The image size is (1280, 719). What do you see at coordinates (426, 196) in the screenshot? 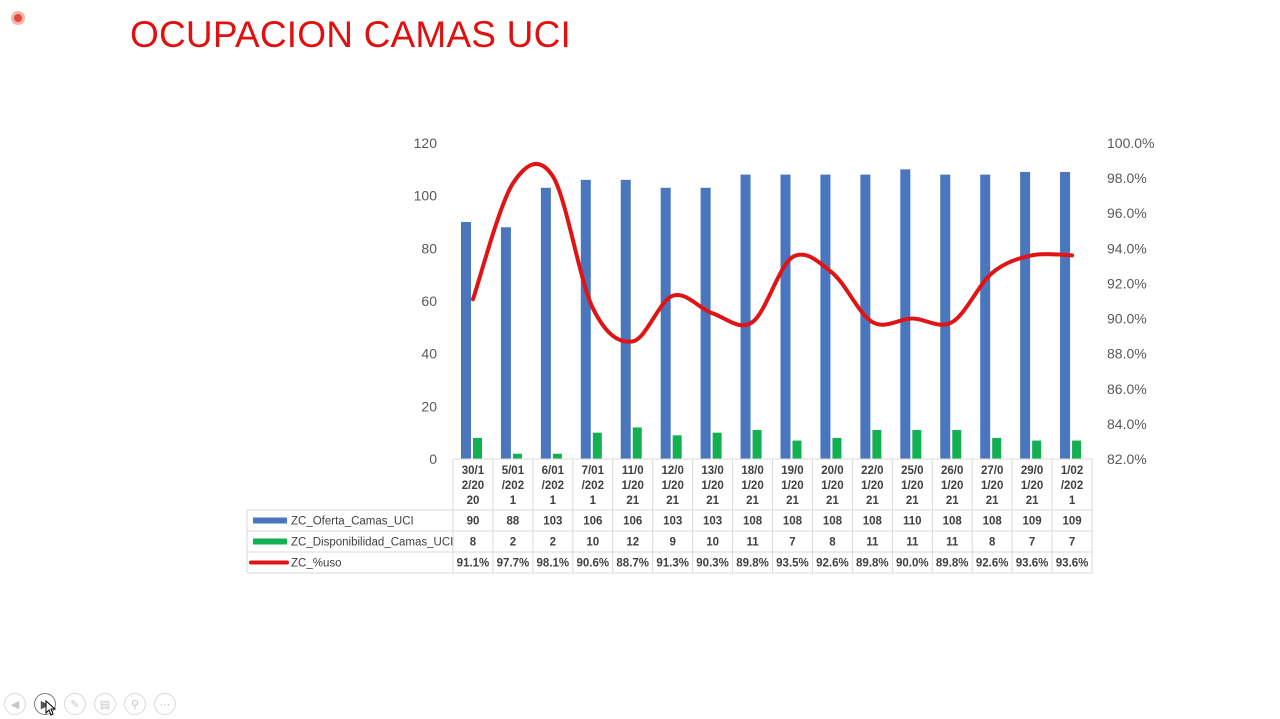
I see `y-left-tick-label: 100` at bounding box center [426, 196].